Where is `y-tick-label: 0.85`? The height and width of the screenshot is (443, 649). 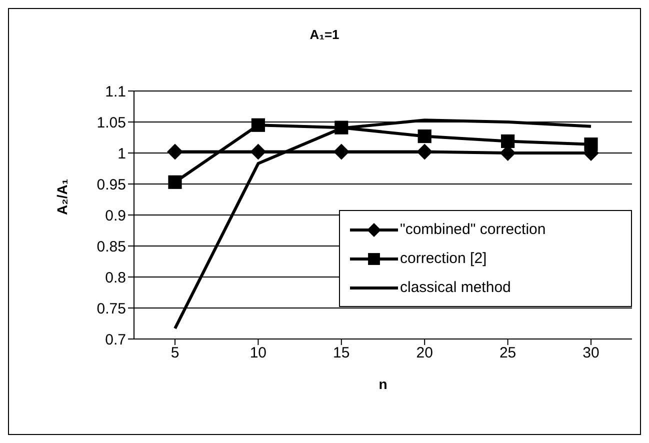
y-tick-label: 0.85 is located at coordinates (111, 247).